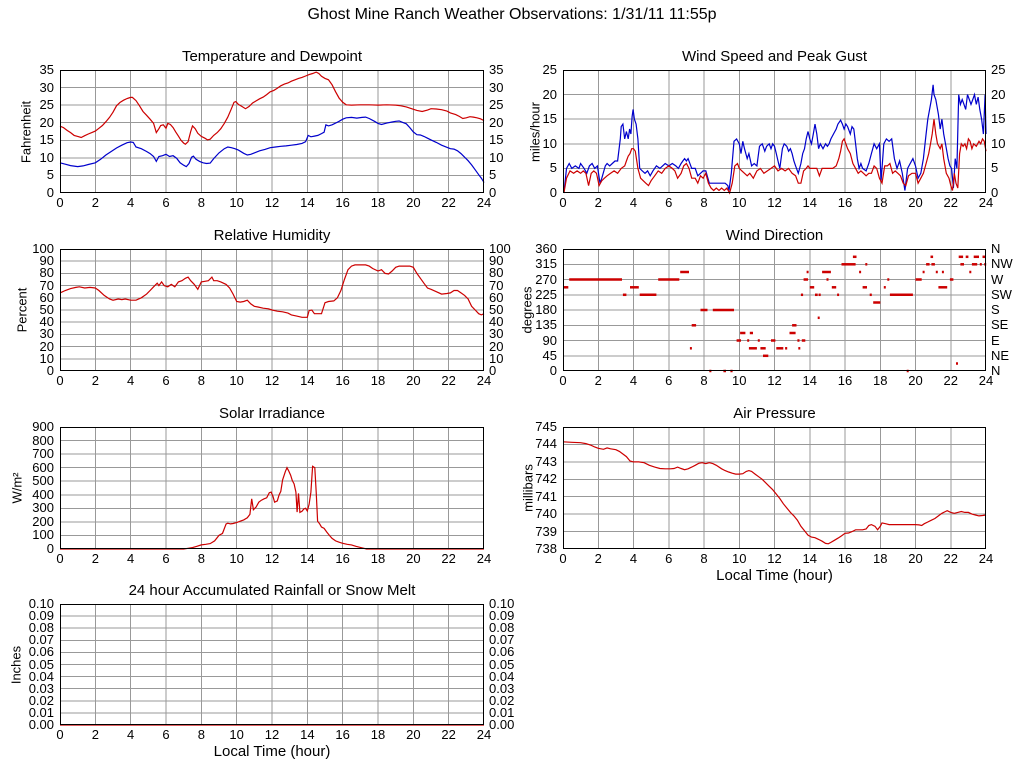 This screenshot has height=768, width=1024. Describe the element at coordinates (704, 202) in the screenshot. I see `x-tick-label: 8` at that location.